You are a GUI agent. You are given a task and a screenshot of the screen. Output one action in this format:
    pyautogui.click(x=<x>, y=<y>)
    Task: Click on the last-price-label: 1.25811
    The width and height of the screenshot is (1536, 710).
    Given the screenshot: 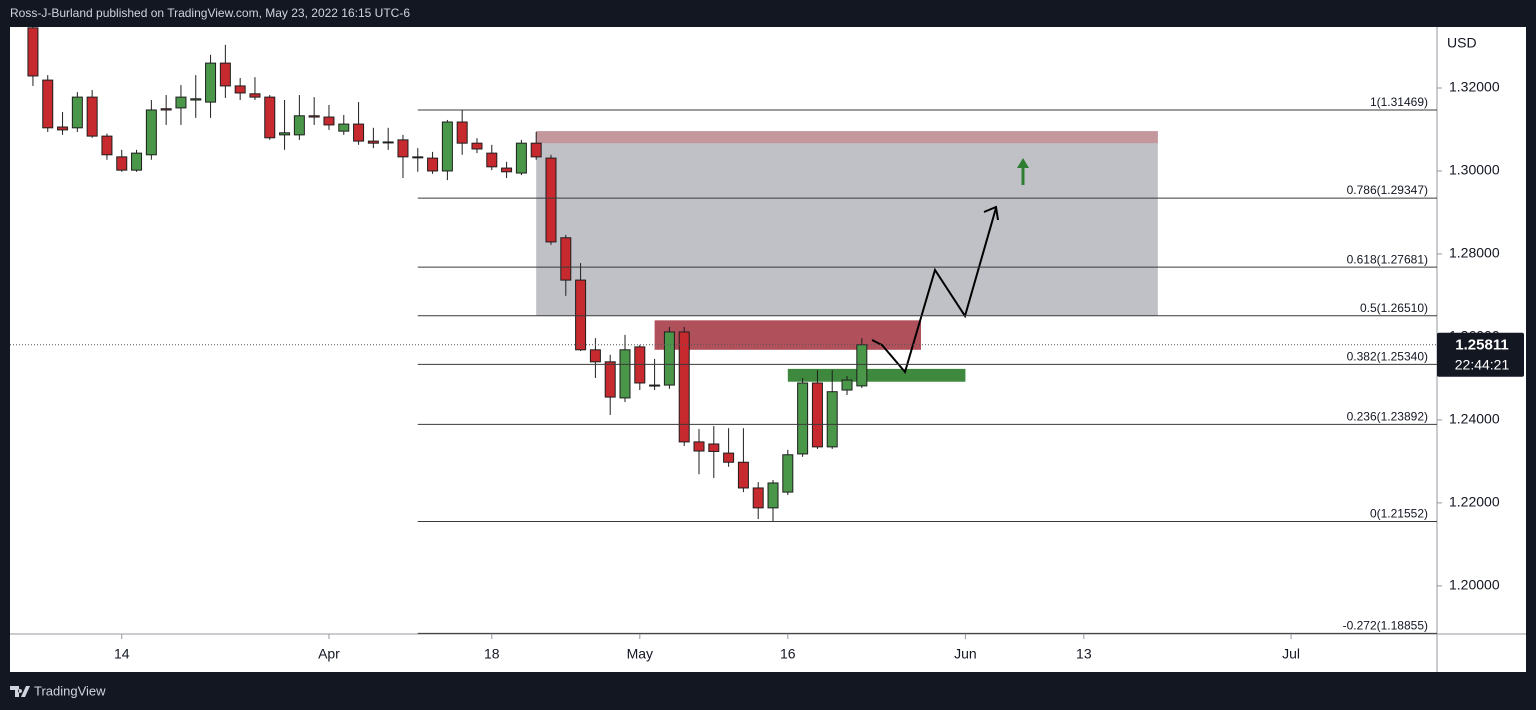 What is the action you would take?
    pyautogui.click(x=1481, y=345)
    